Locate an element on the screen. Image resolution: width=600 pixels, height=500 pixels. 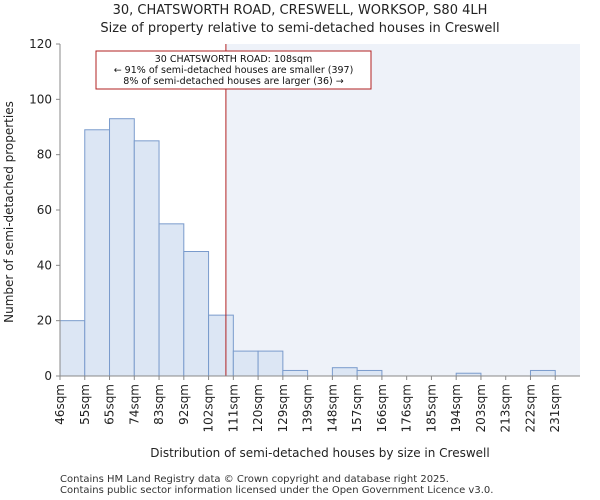
histogram-bar-92sqm is located at coordinates (196, 314).